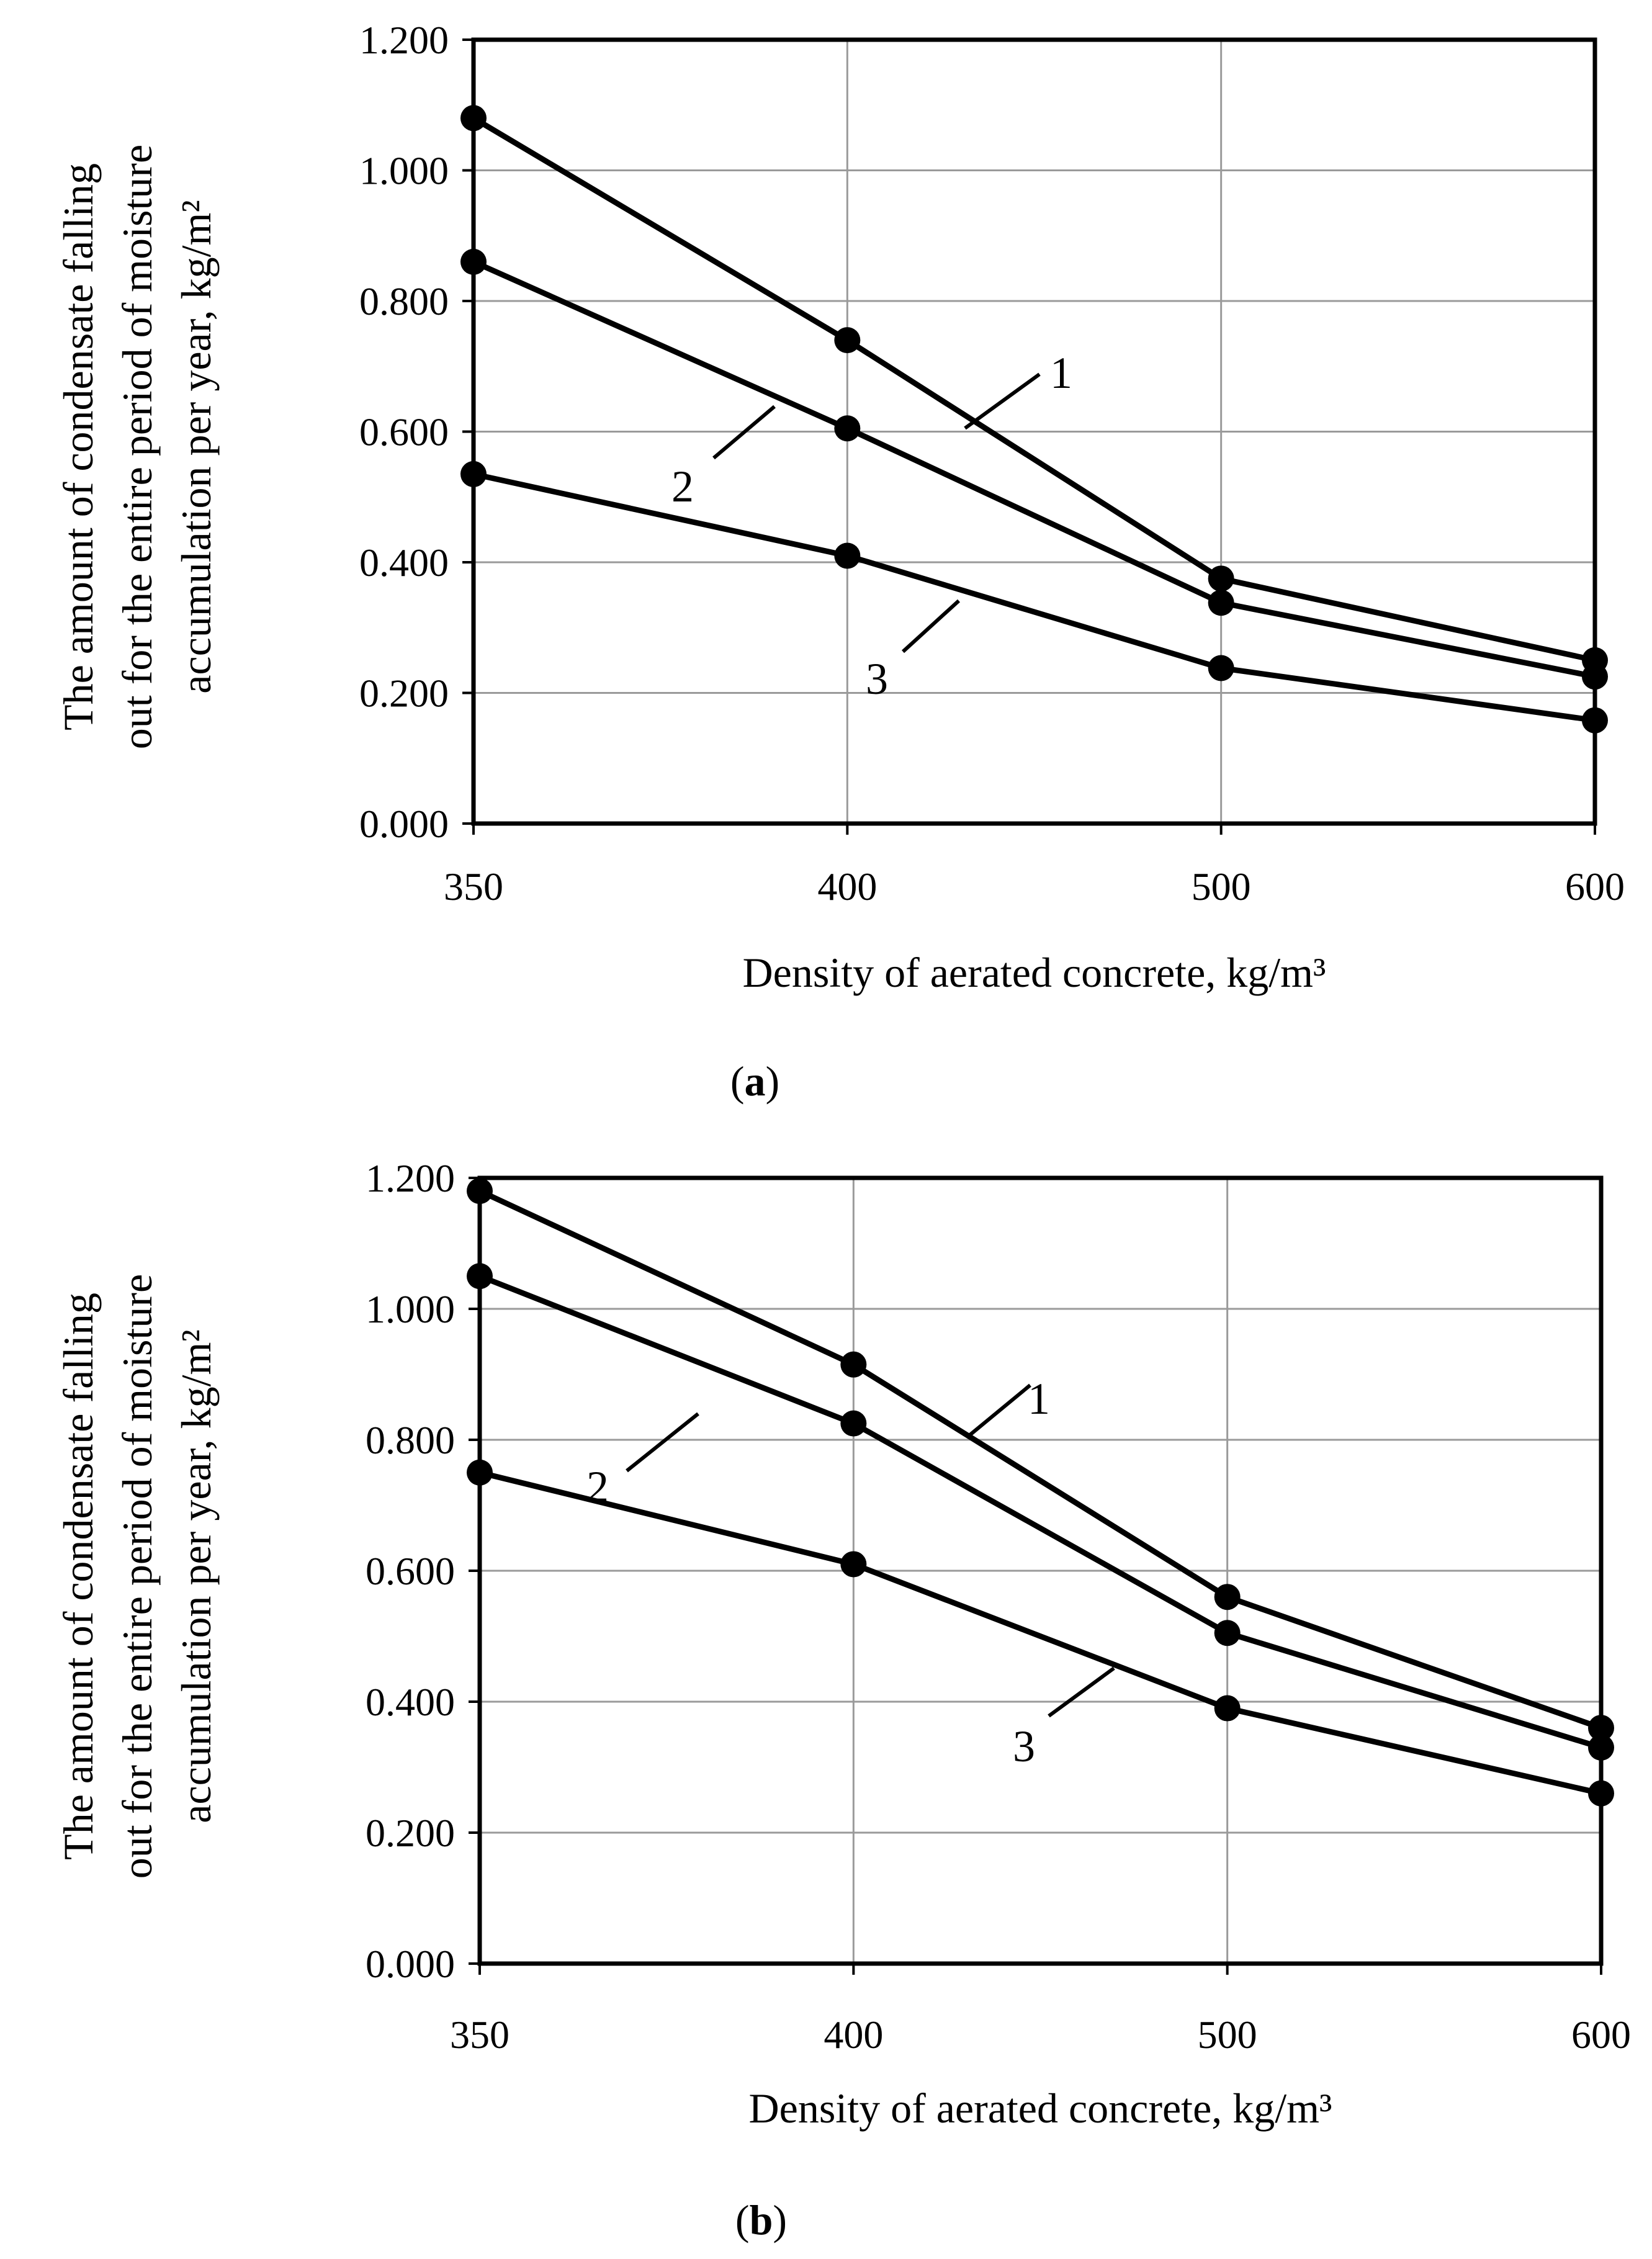 The image size is (1652, 2259). What do you see at coordinates (761, 2219) in the screenshot?
I see `panel-caption: (b)` at bounding box center [761, 2219].